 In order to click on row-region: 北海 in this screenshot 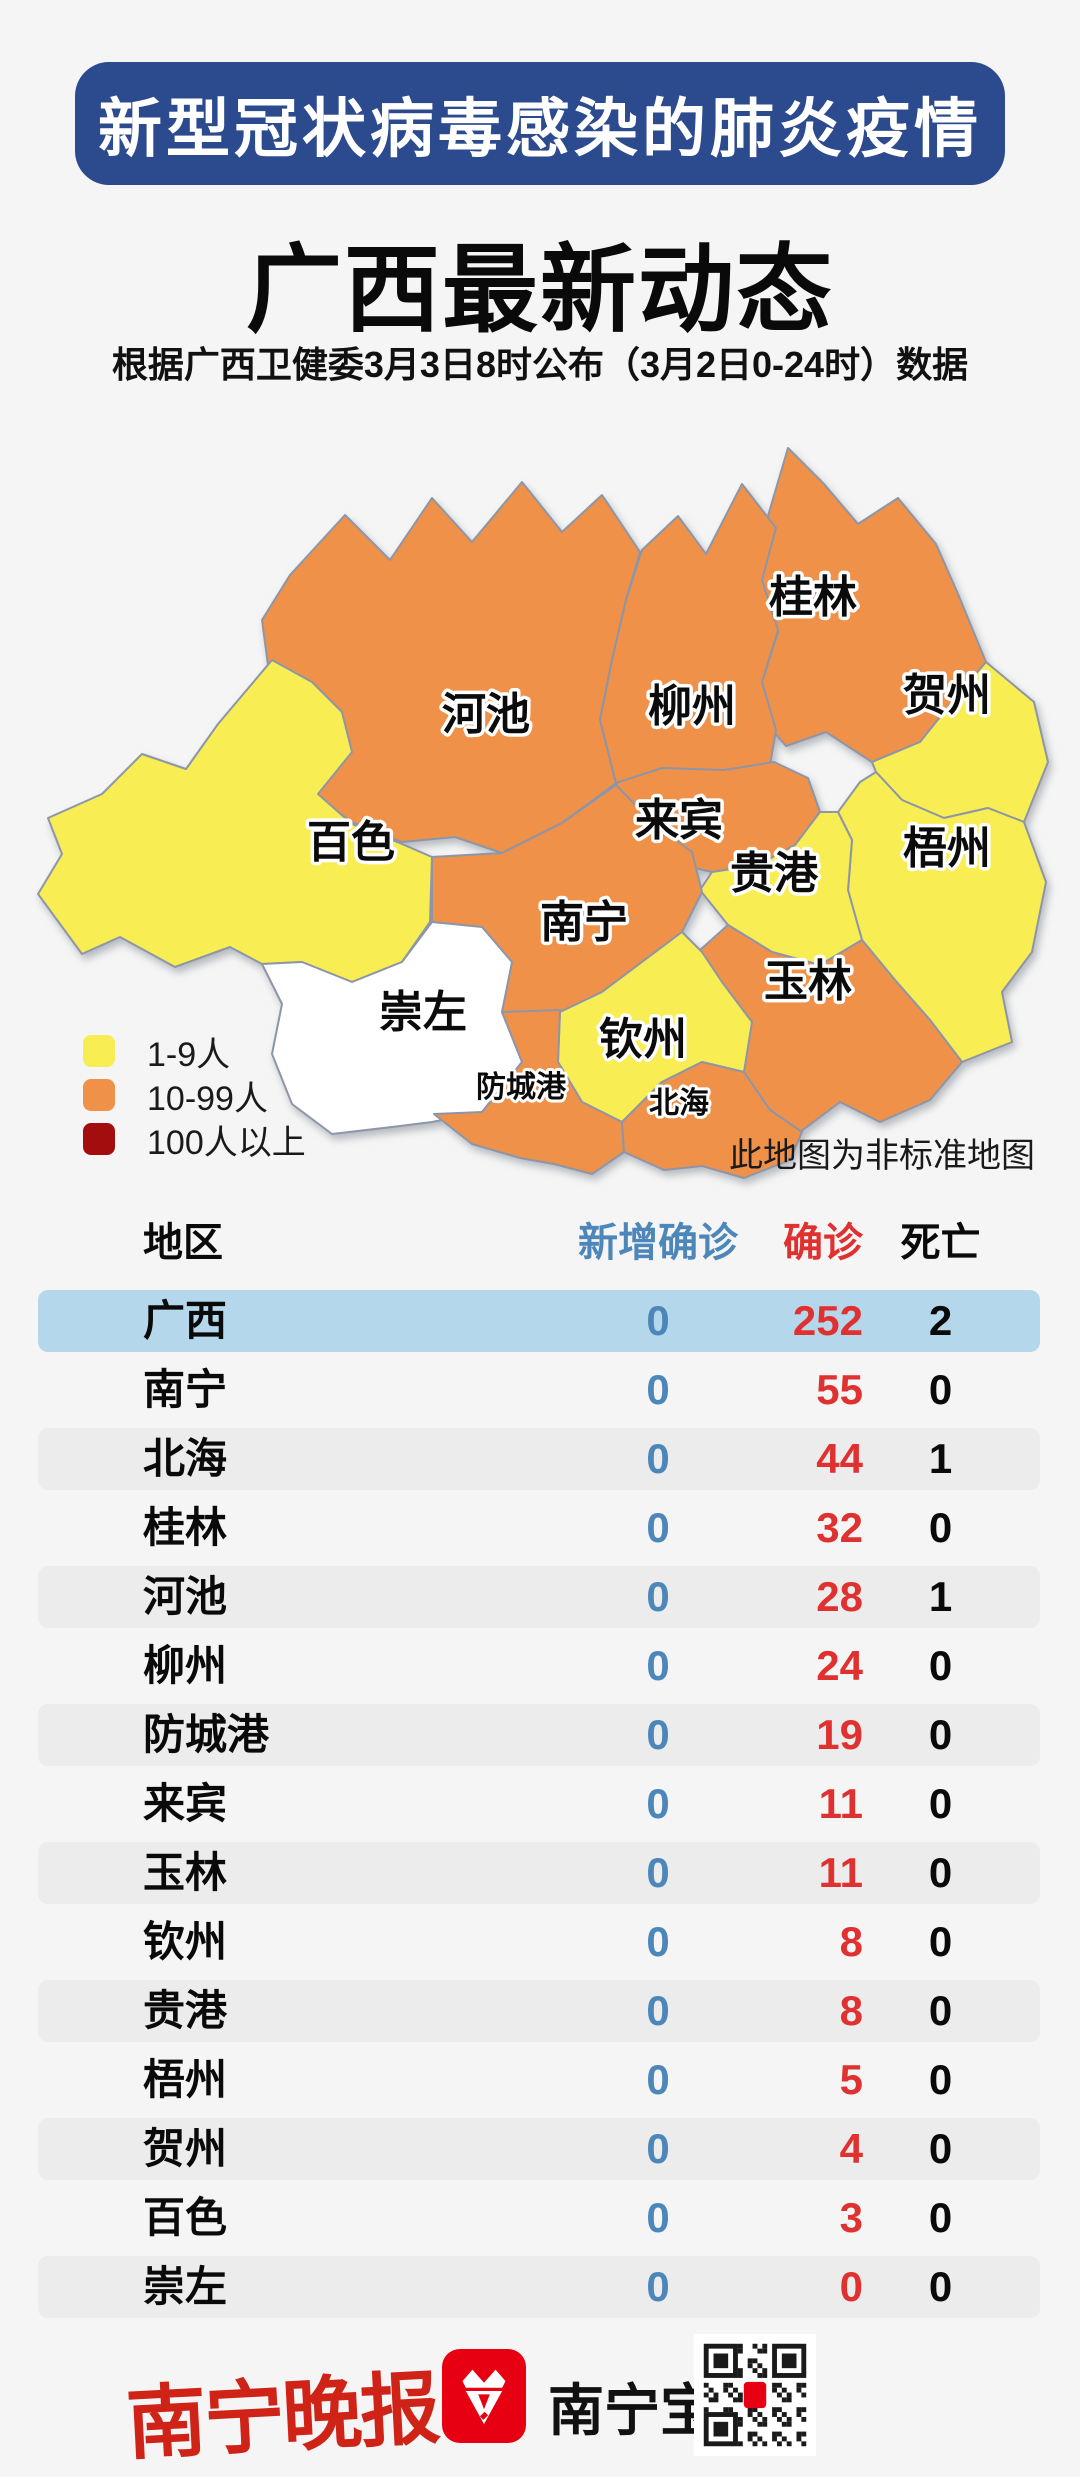, I will do `click(185, 1458)`.